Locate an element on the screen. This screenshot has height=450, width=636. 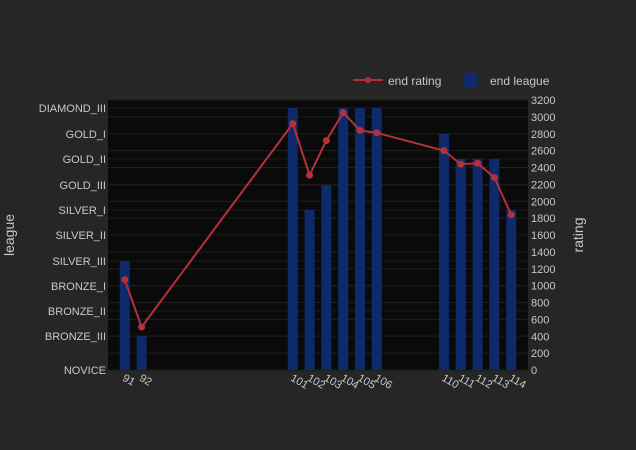
left-tick-label: DIAMOND_III is located at coordinates (72, 109).